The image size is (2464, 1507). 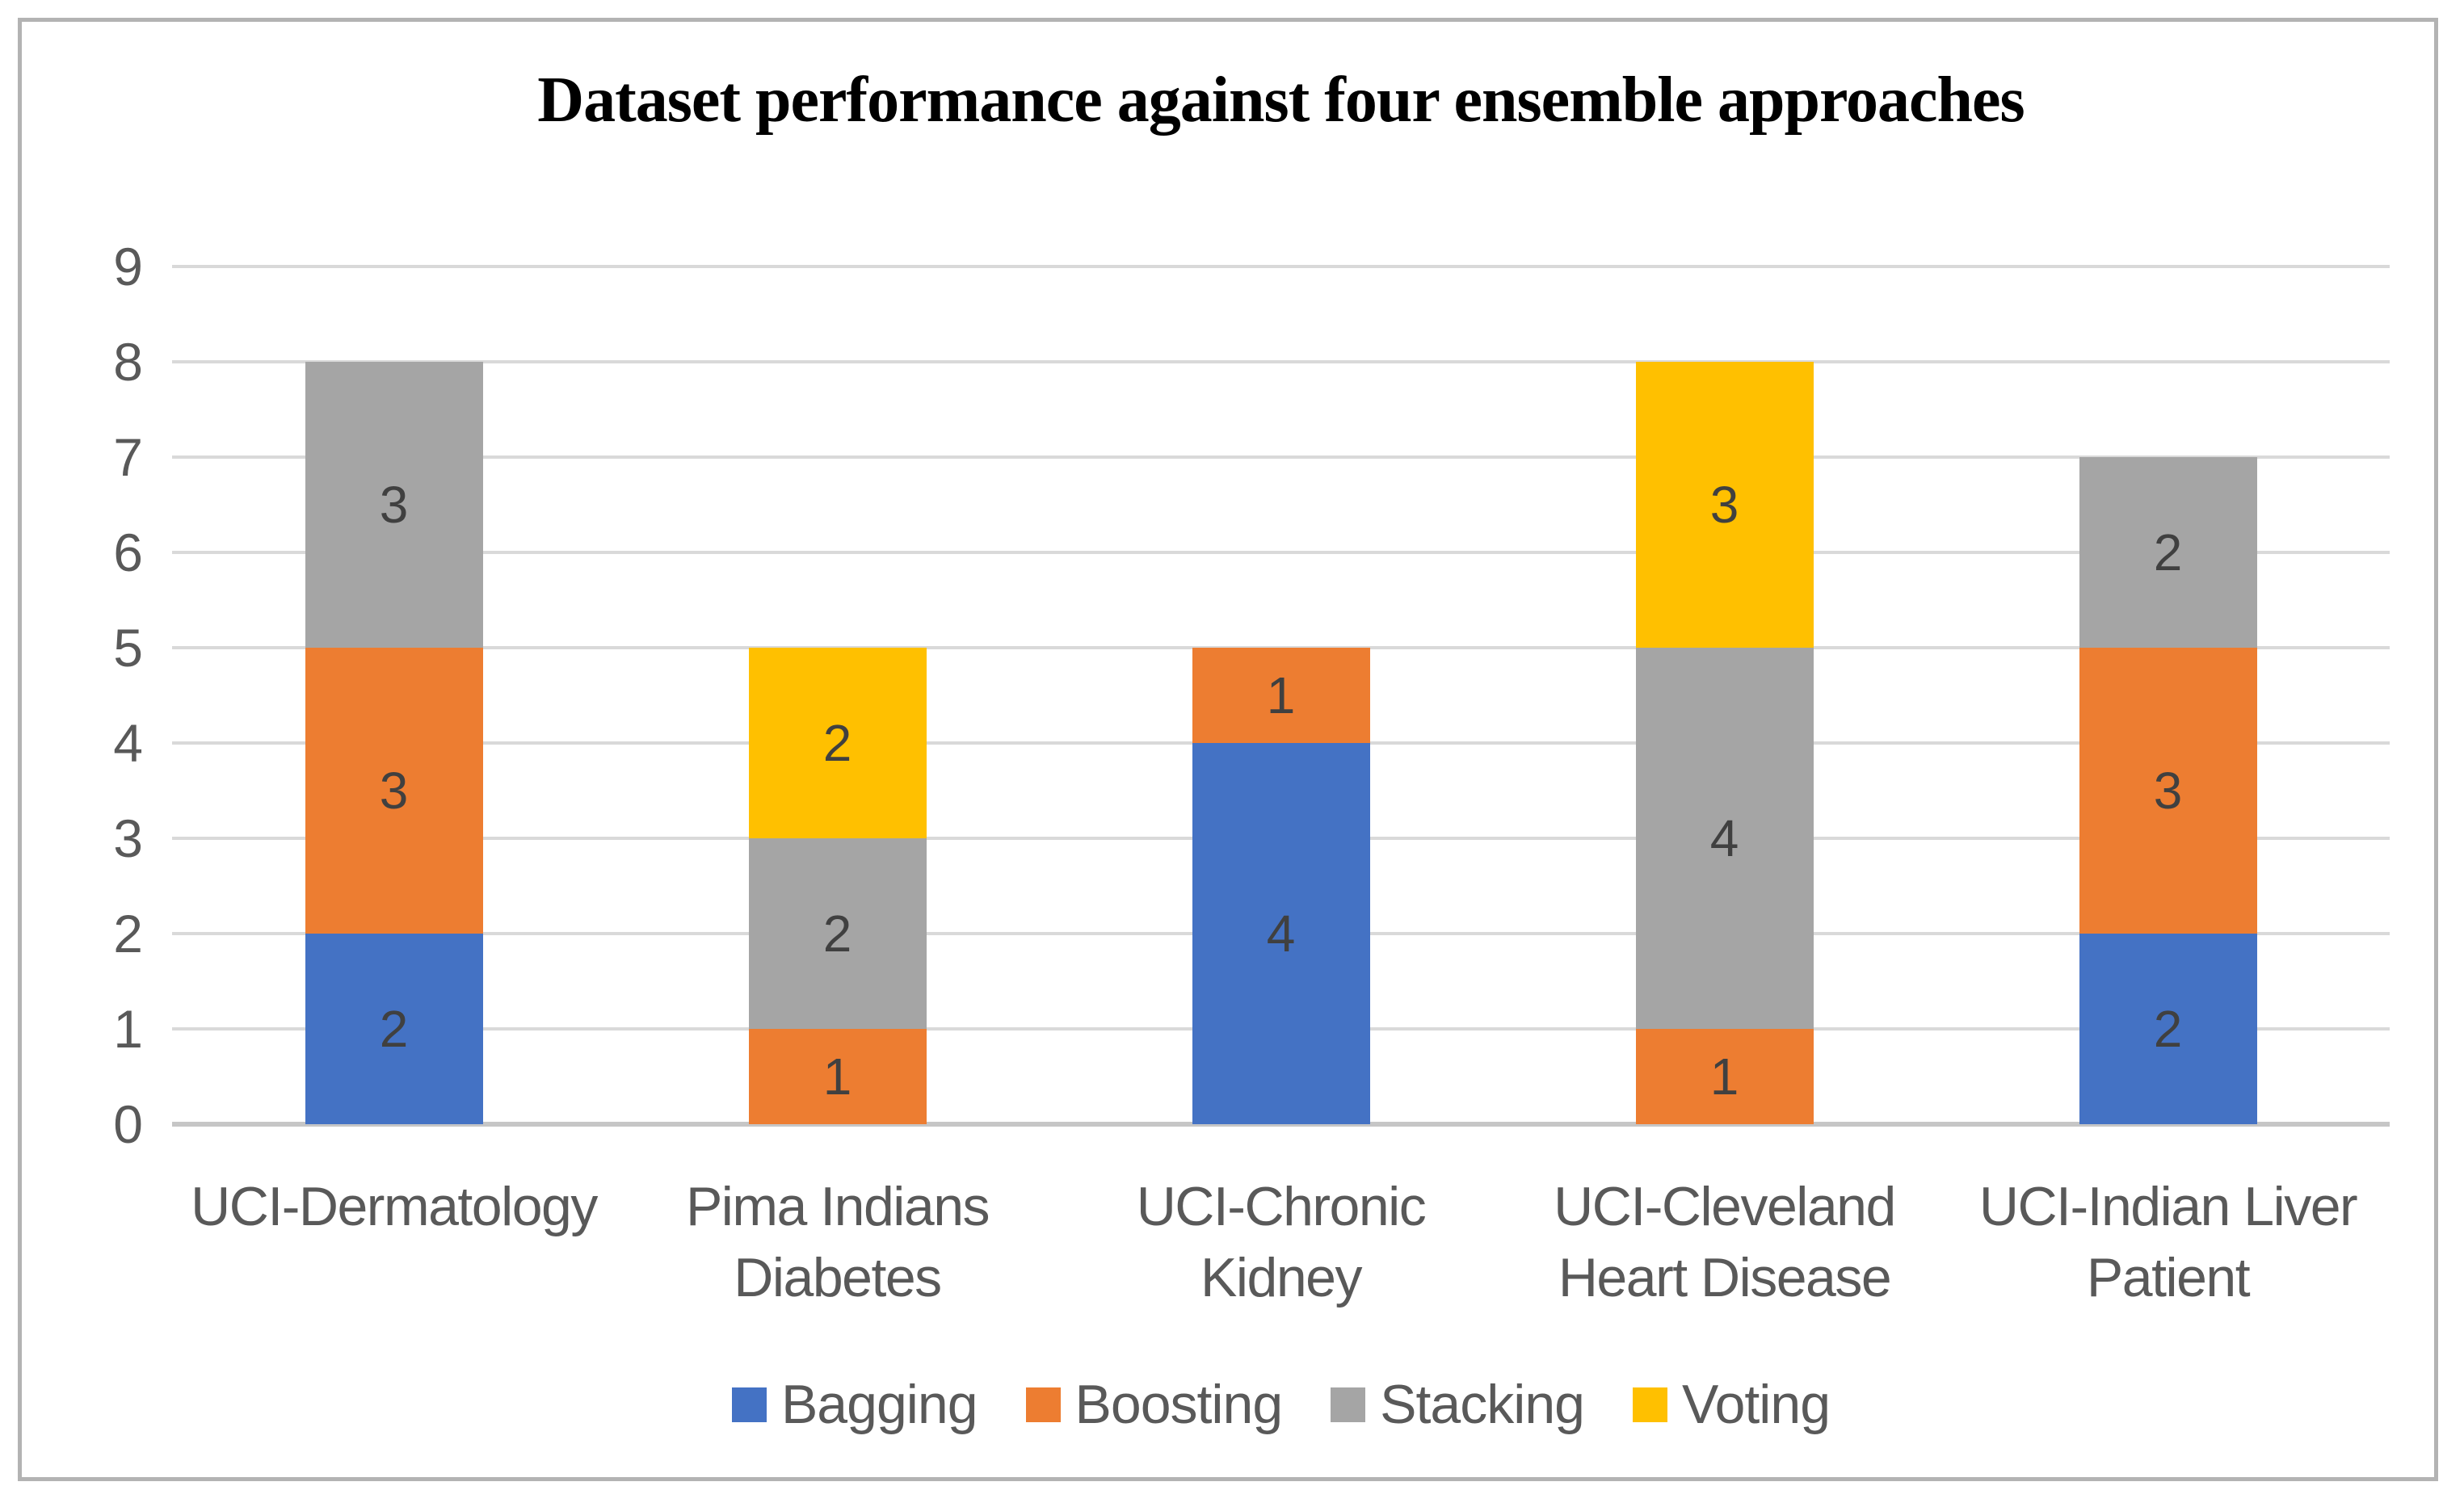 I want to click on y-tick-label: 0, so click(x=128, y=1124).